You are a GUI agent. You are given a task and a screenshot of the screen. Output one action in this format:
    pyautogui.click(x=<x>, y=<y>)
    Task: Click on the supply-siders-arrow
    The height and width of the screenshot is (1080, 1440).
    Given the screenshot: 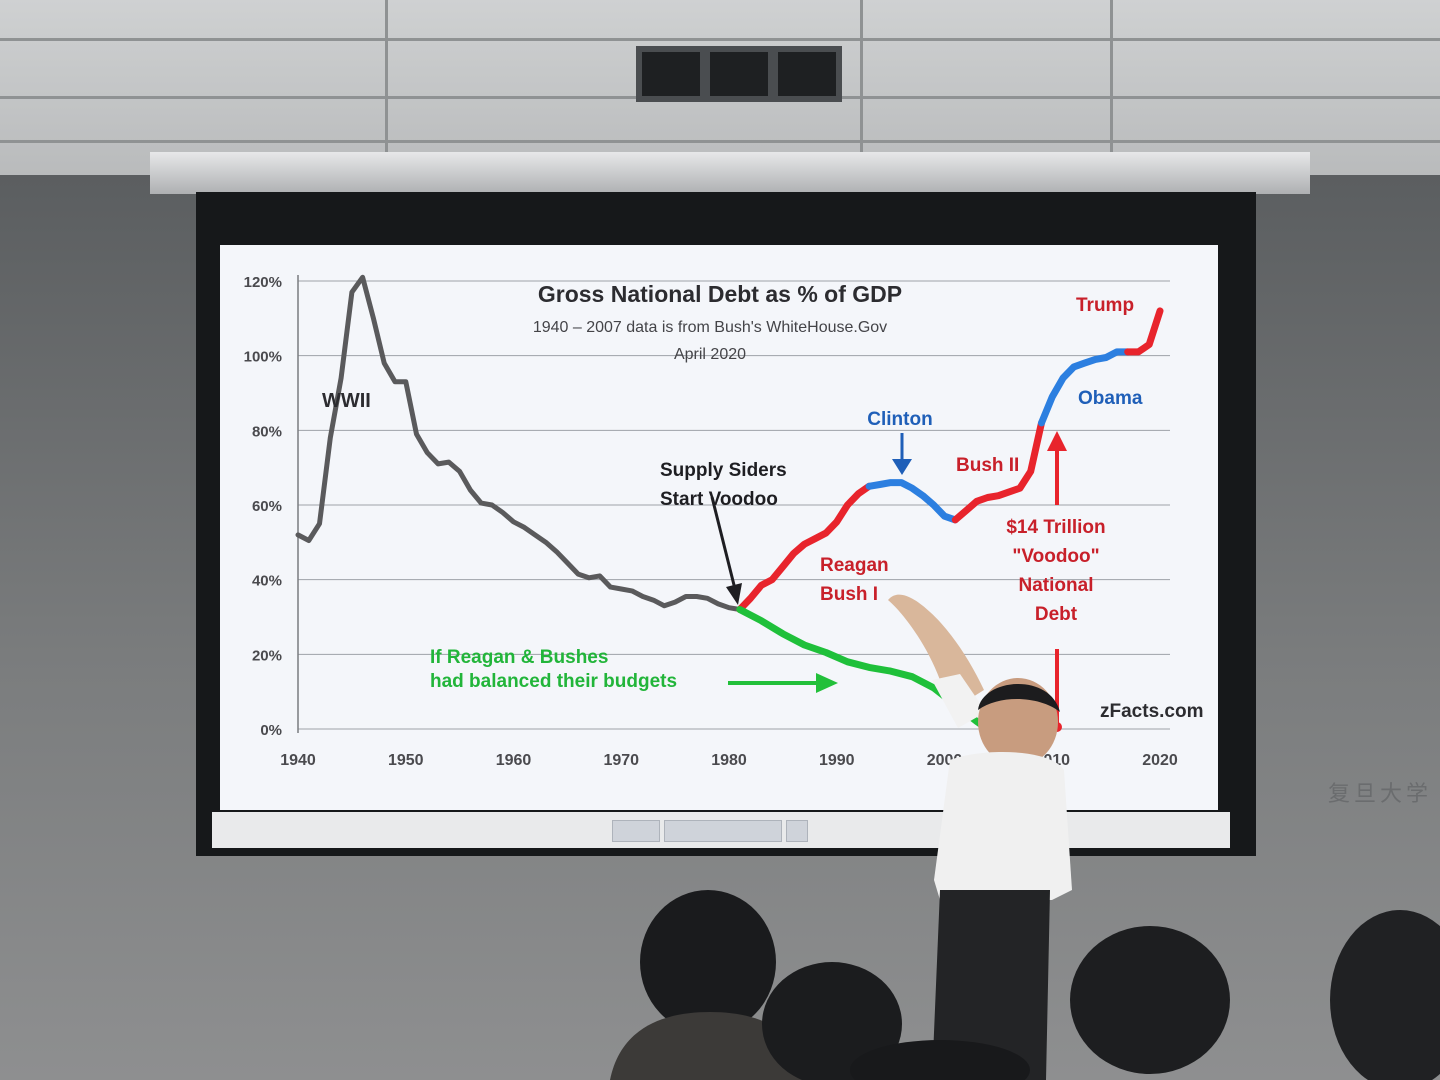 What is the action you would take?
    pyautogui.click(x=724, y=545)
    